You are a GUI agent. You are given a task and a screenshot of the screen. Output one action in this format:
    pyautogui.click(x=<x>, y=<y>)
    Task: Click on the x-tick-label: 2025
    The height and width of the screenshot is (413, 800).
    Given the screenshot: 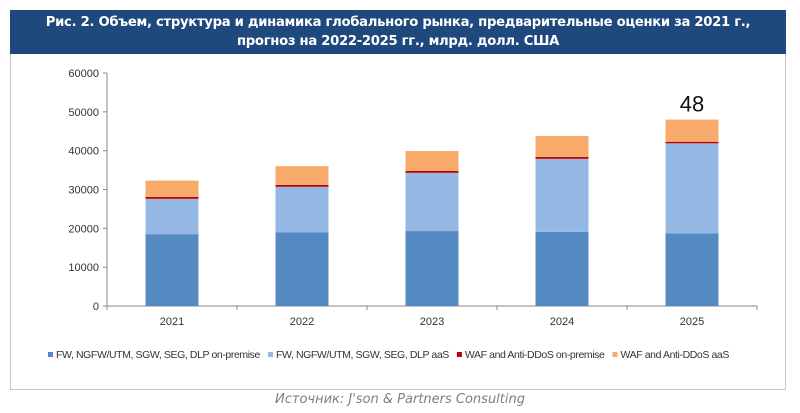 What is the action you would take?
    pyautogui.click(x=692, y=322)
    